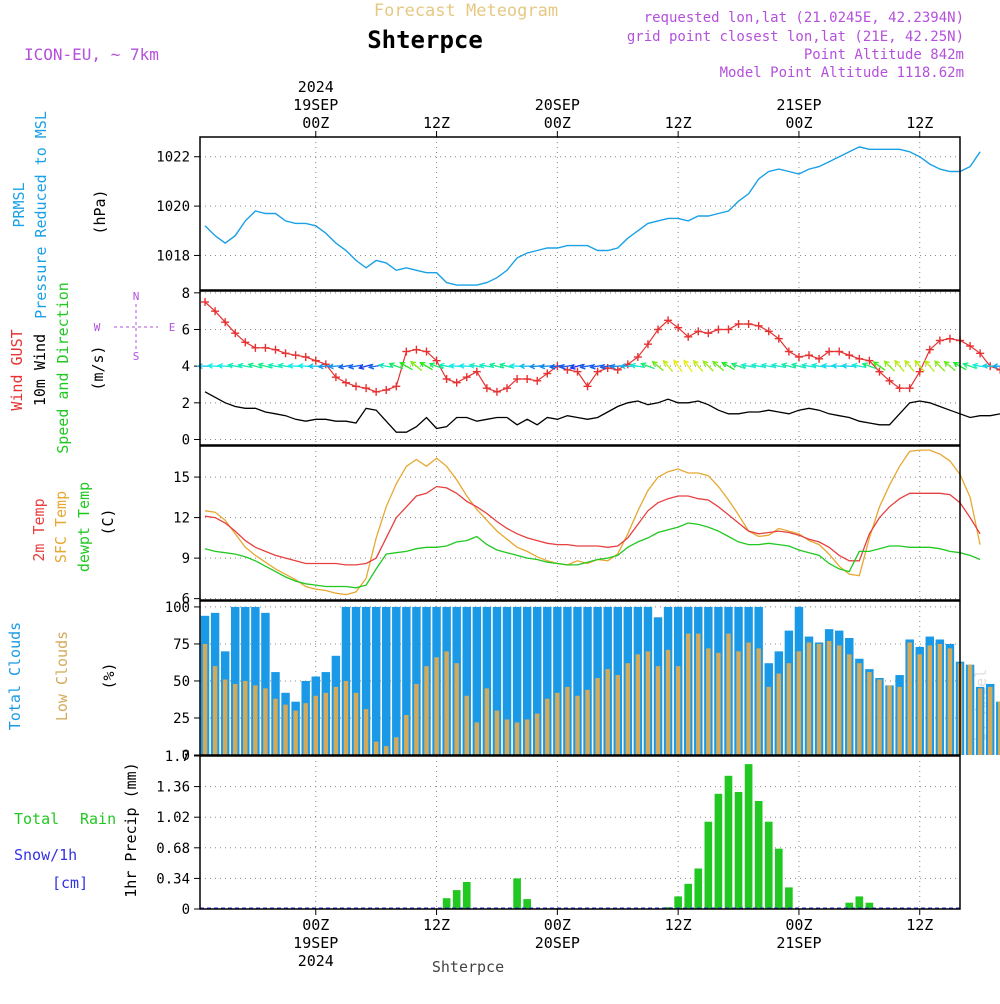 This screenshot has height=1004, width=1000. Describe the element at coordinates (181, 478) in the screenshot. I see `temp-ytick-label: 15` at that location.